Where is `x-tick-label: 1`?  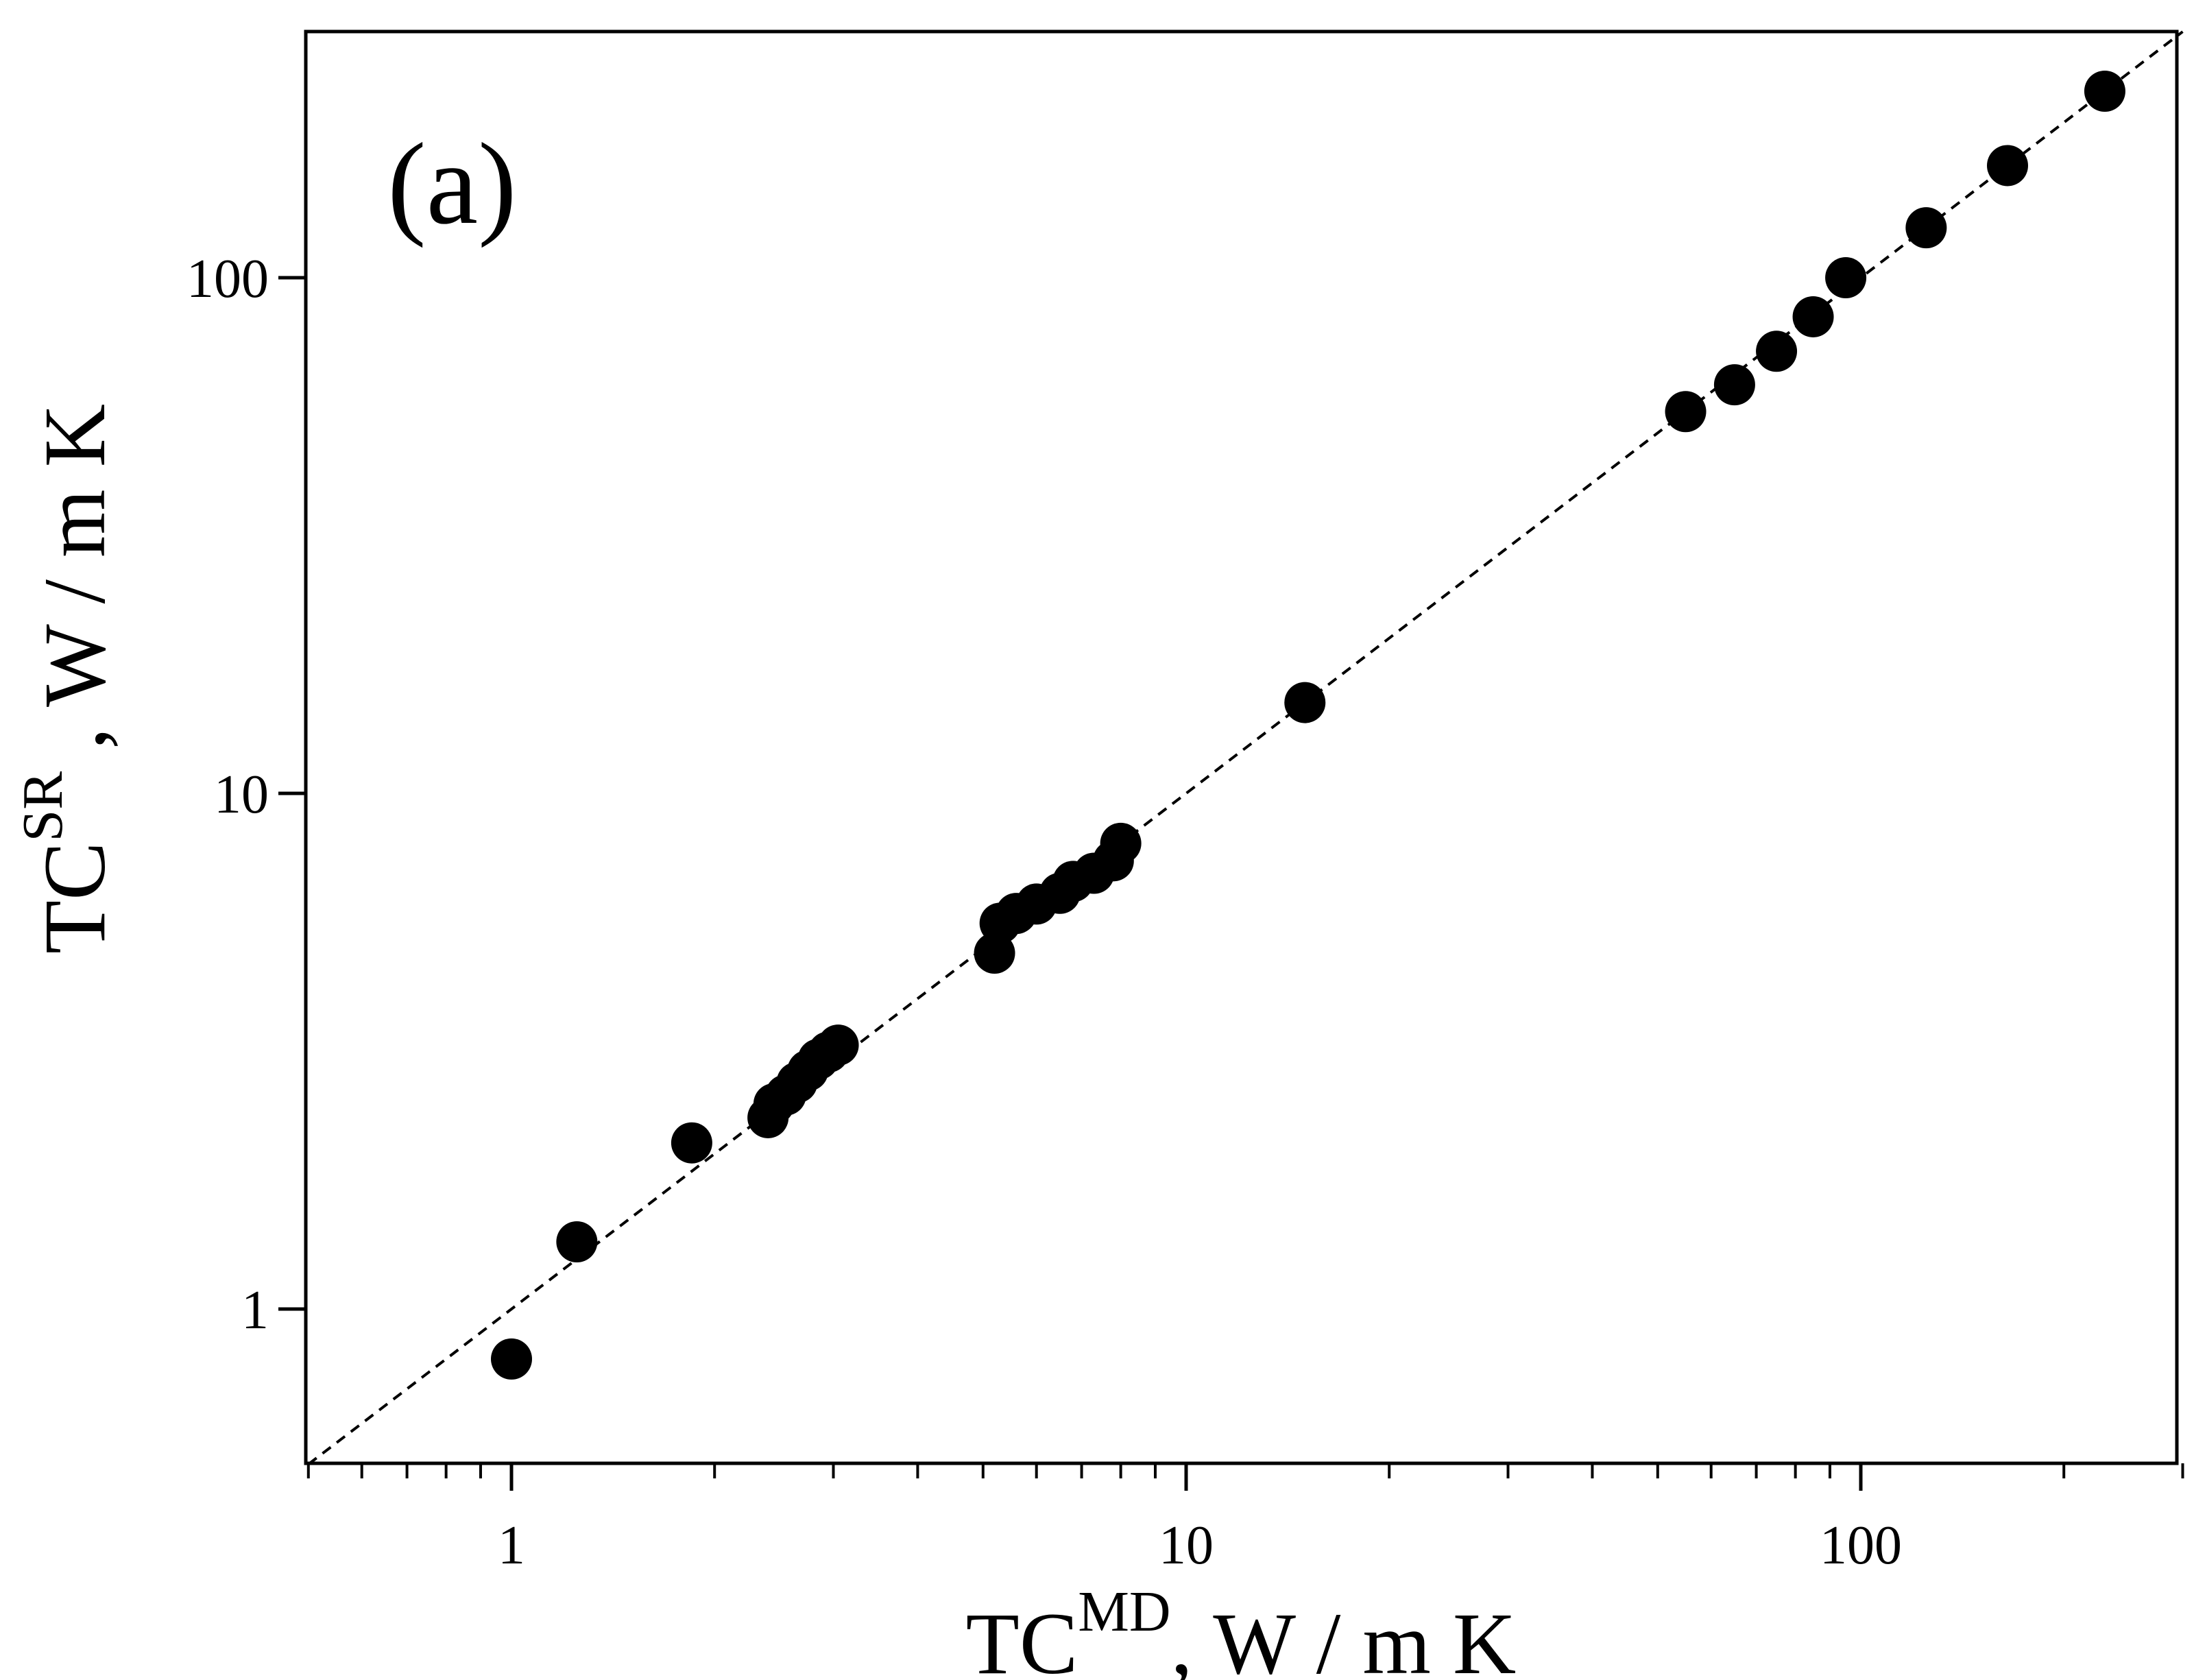 x-tick-label: 1 is located at coordinates (512, 1545).